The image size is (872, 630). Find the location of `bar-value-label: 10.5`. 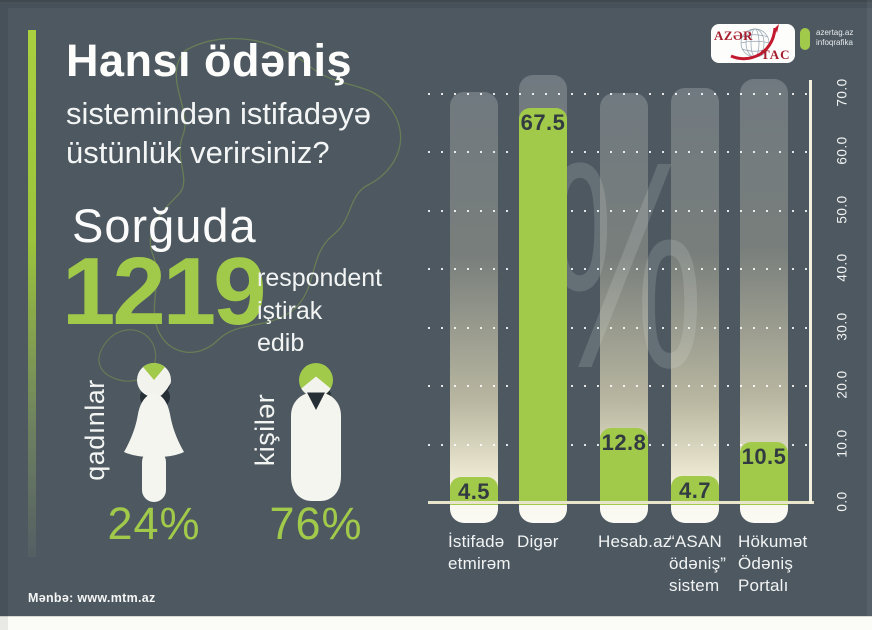

bar-value-label: 10.5 is located at coordinates (764, 456).